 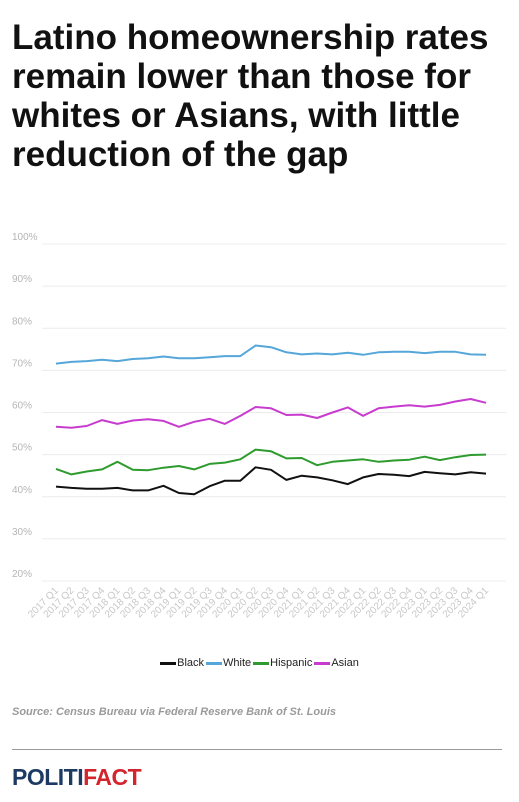 I want to click on logo-part-2: FACT, so click(x=112, y=777).